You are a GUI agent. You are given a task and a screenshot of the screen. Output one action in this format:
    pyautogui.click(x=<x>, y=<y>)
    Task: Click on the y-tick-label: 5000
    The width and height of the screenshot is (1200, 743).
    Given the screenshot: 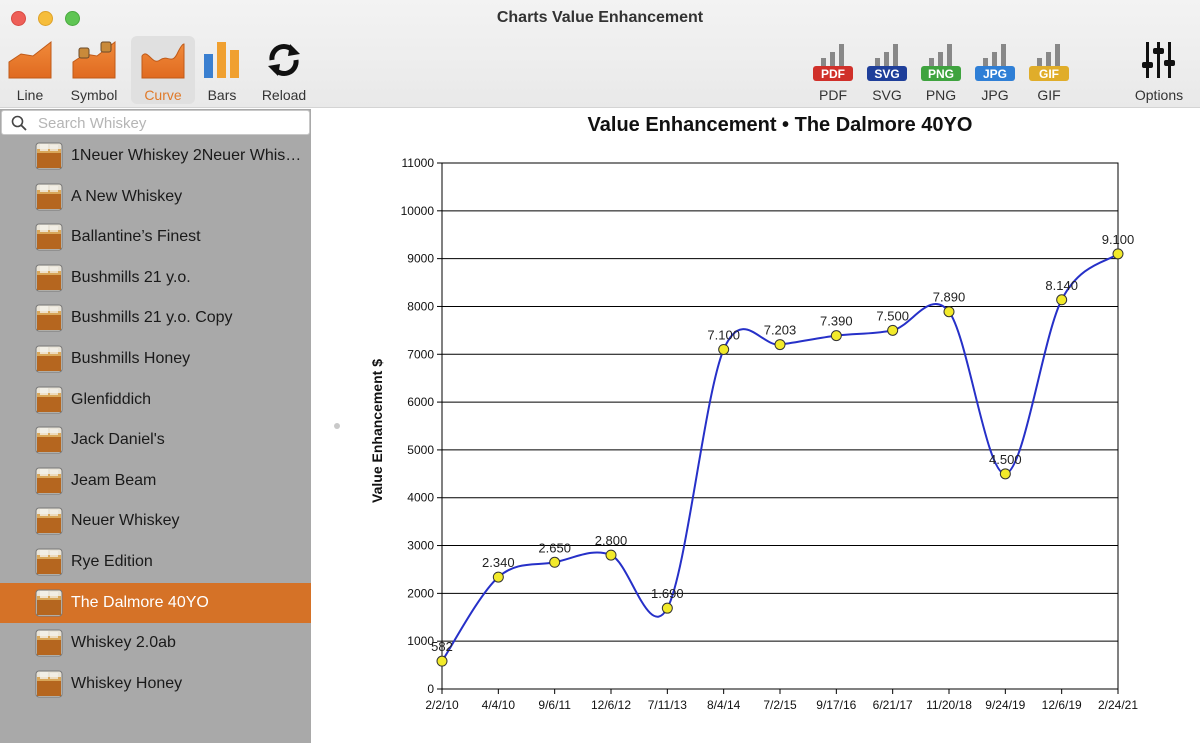 What is the action you would take?
    pyautogui.click(x=420, y=450)
    